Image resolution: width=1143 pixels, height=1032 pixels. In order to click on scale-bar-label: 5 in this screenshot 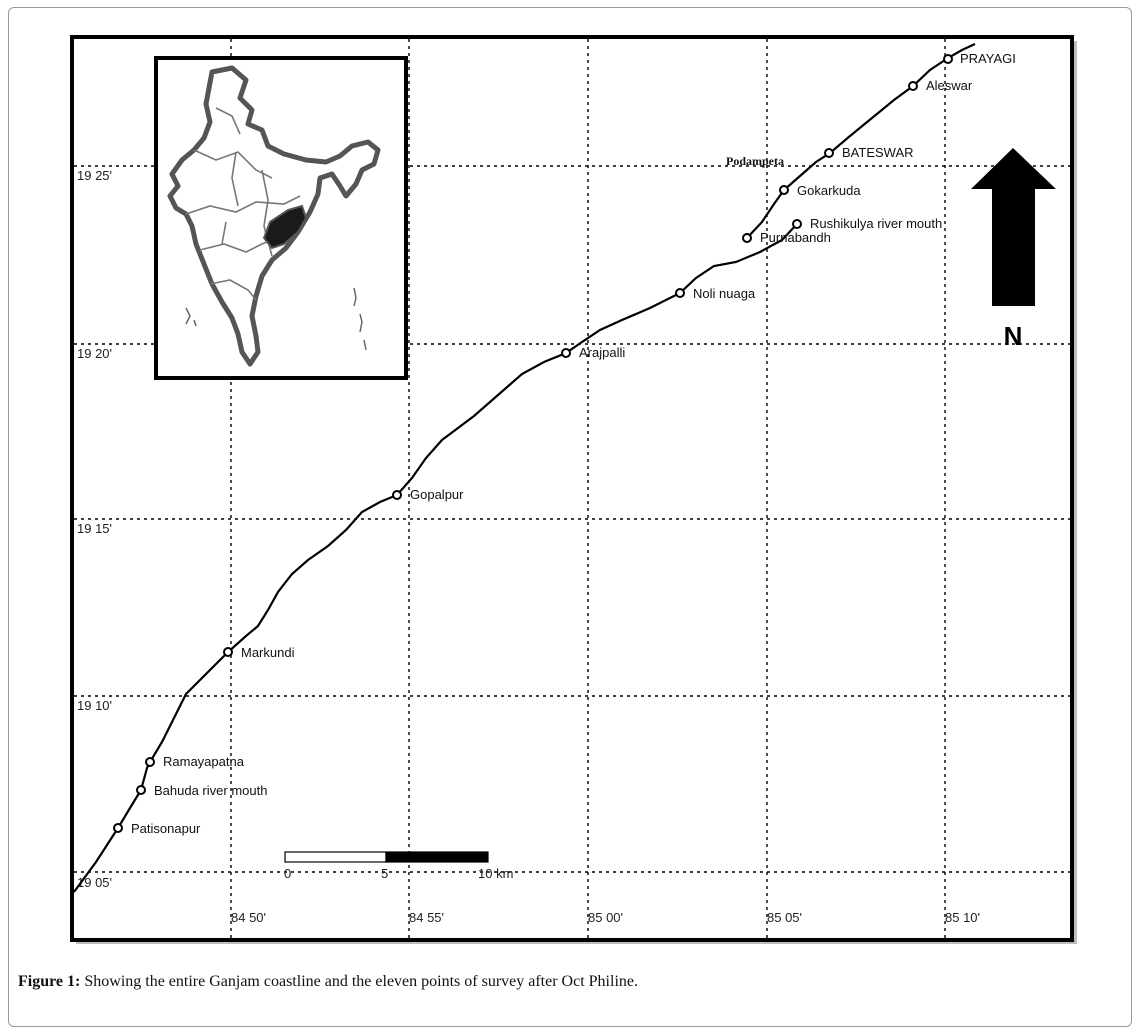, I will do `click(384, 873)`.